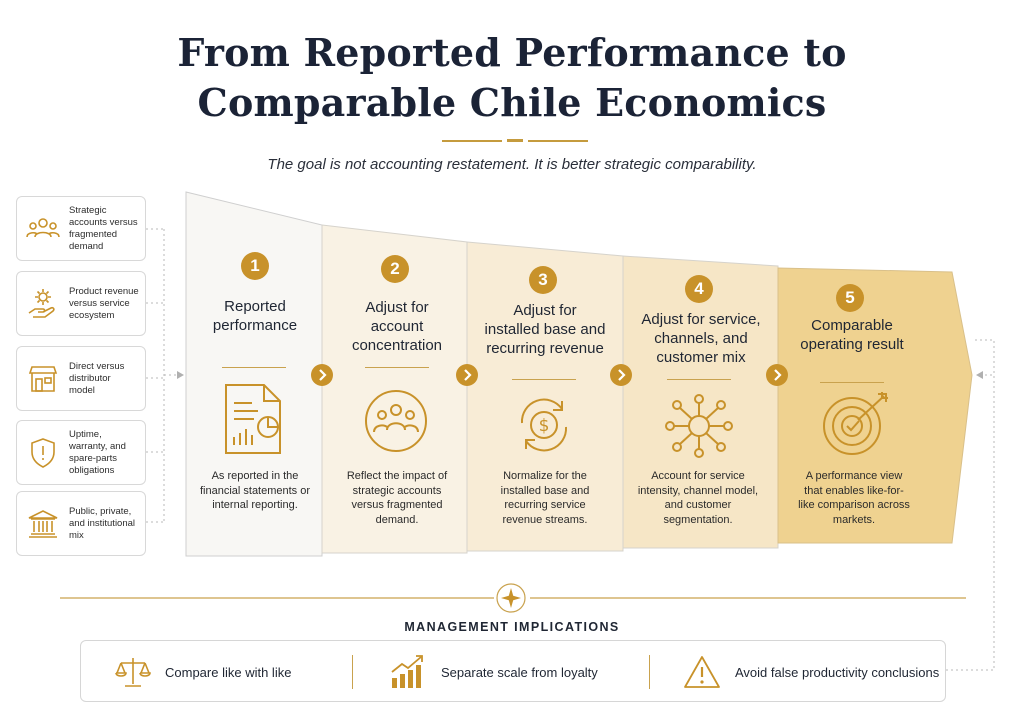  I want to click on implication-separate: Separate scale from loyalty, so click(493, 672).